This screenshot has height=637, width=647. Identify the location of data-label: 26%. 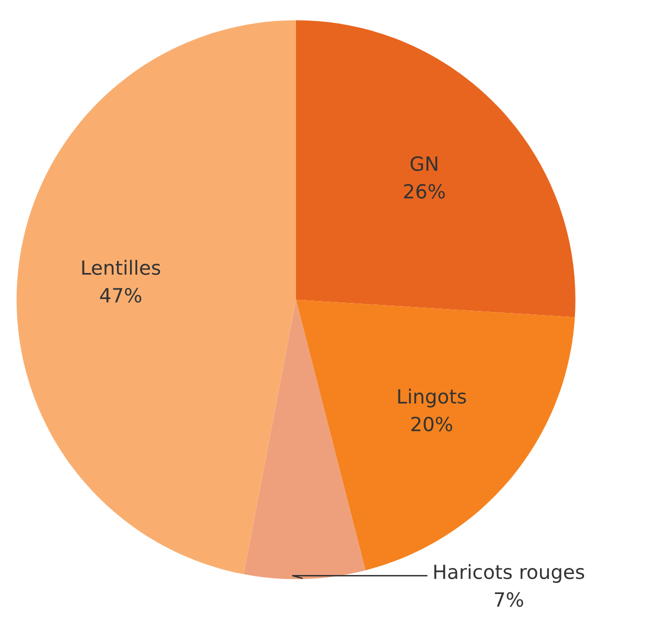
(424, 191).